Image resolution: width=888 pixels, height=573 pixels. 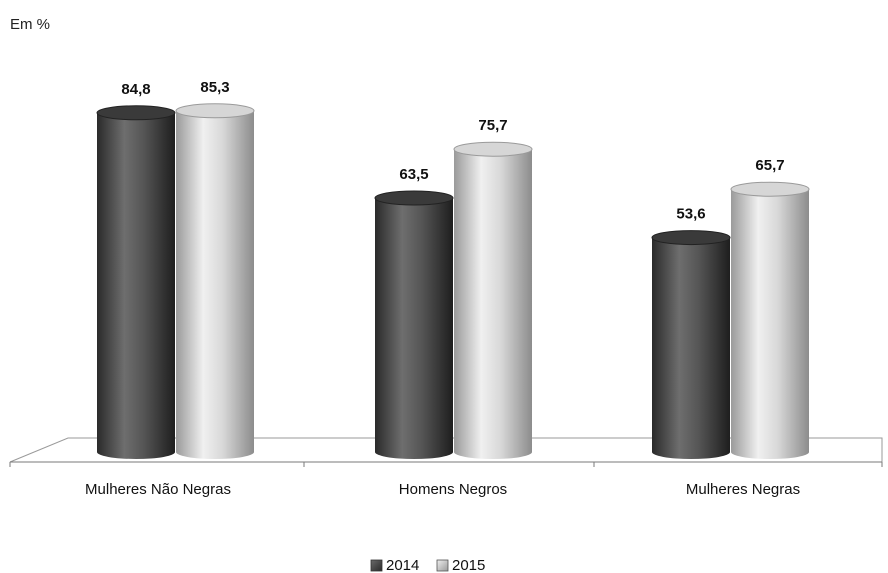 I want to click on value-label: 63,5, so click(x=413, y=174).